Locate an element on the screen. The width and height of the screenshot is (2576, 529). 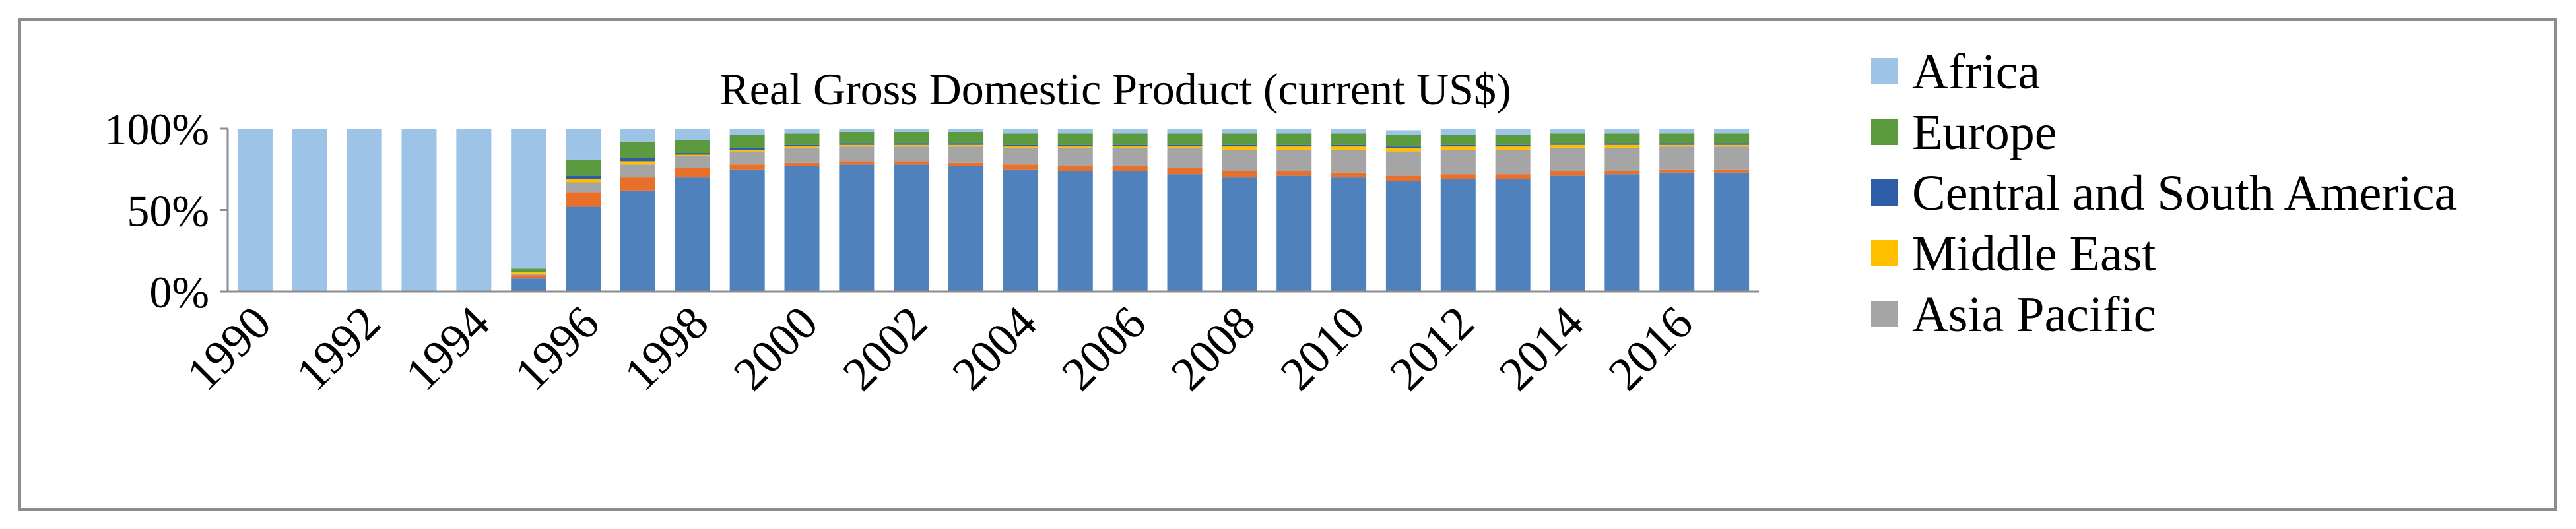
bar-segment-2007-s3 is located at coordinates (1185, 147).